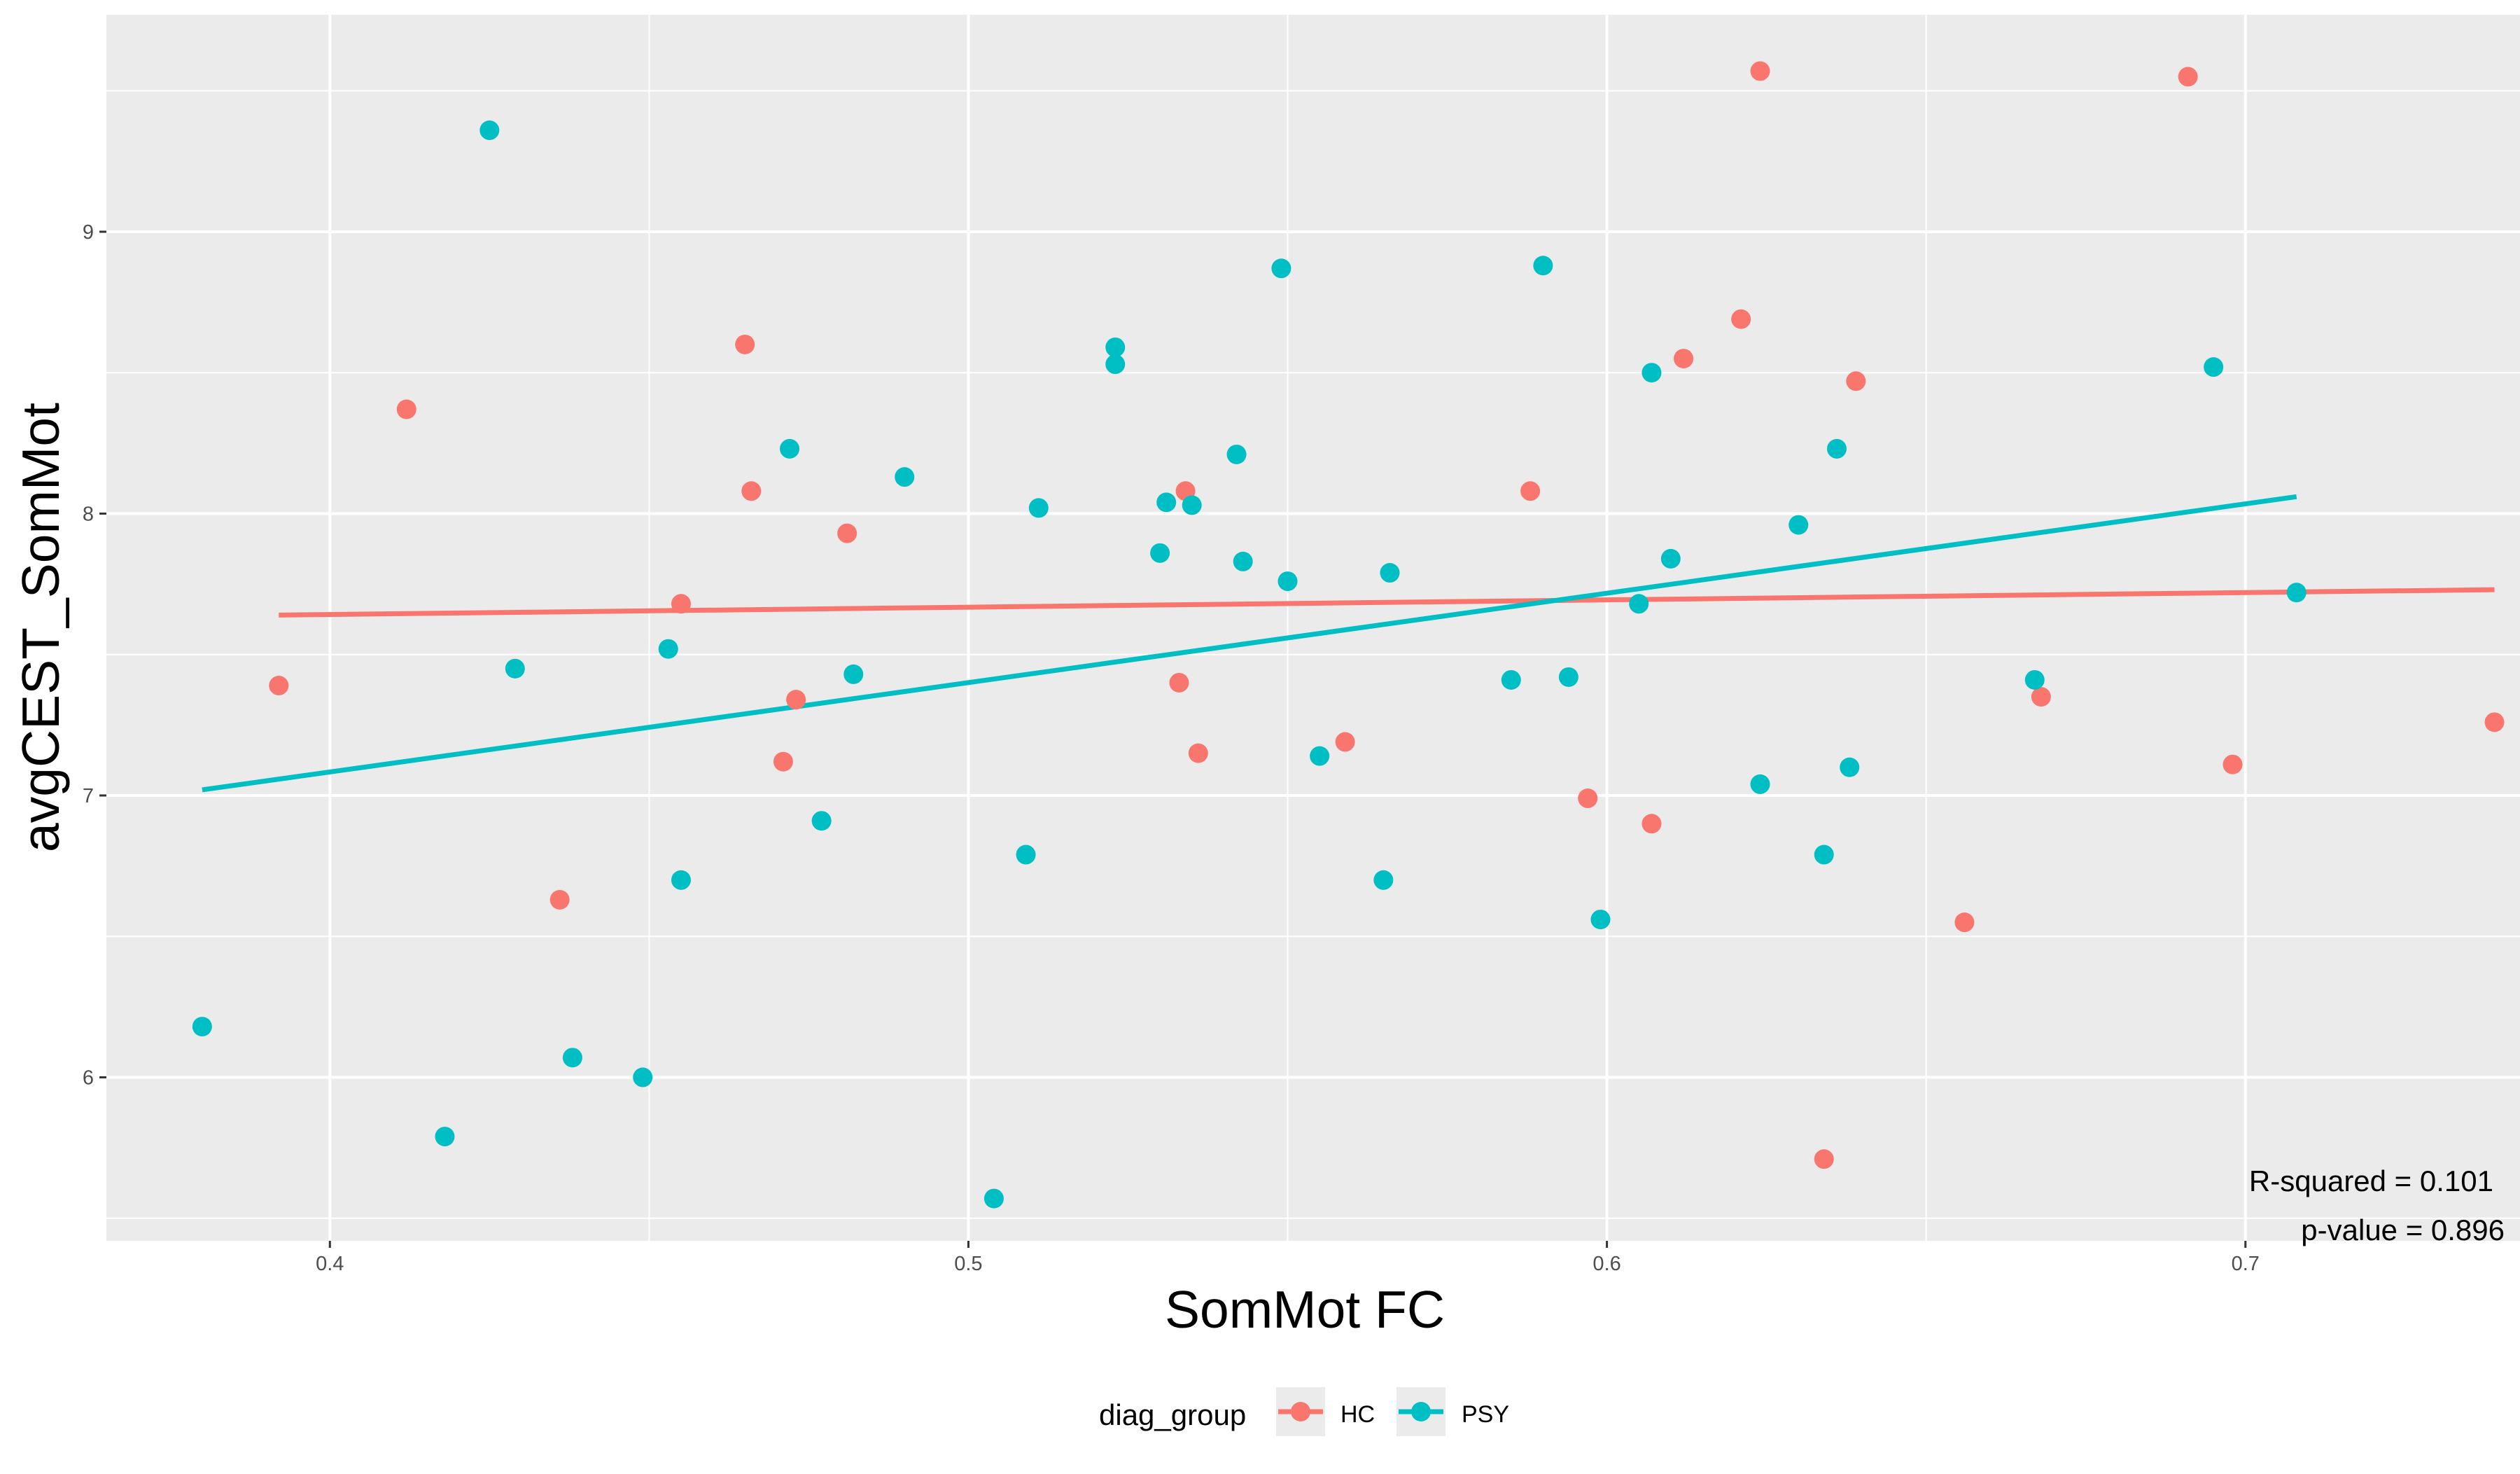  I want to click on legend-item-hc: HC, so click(1325, 1411).